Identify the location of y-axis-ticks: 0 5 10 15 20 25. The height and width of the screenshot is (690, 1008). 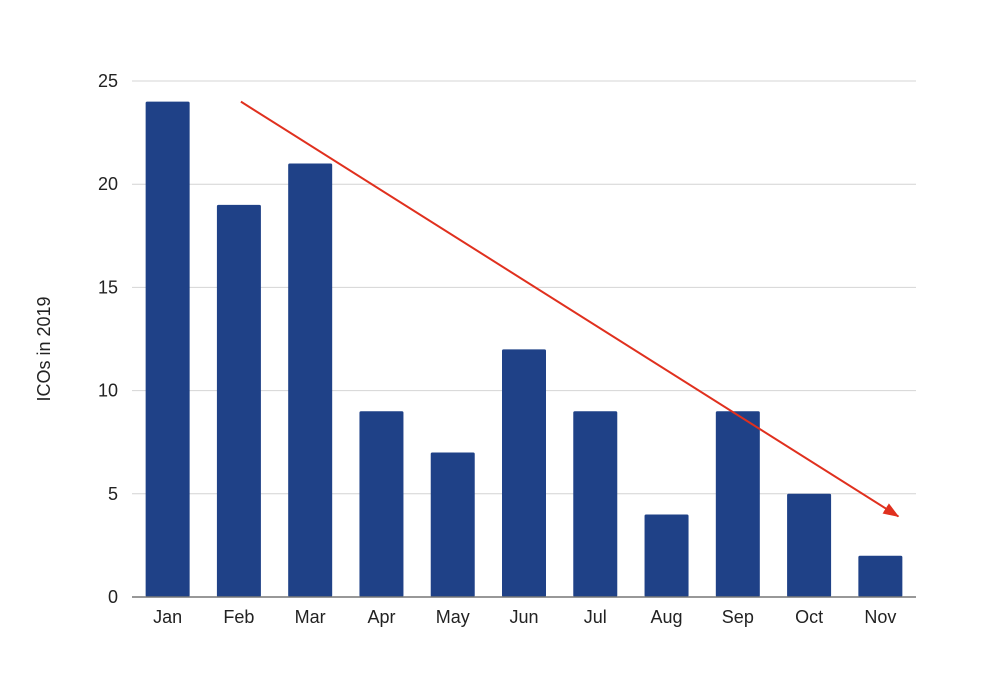
(108, 339).